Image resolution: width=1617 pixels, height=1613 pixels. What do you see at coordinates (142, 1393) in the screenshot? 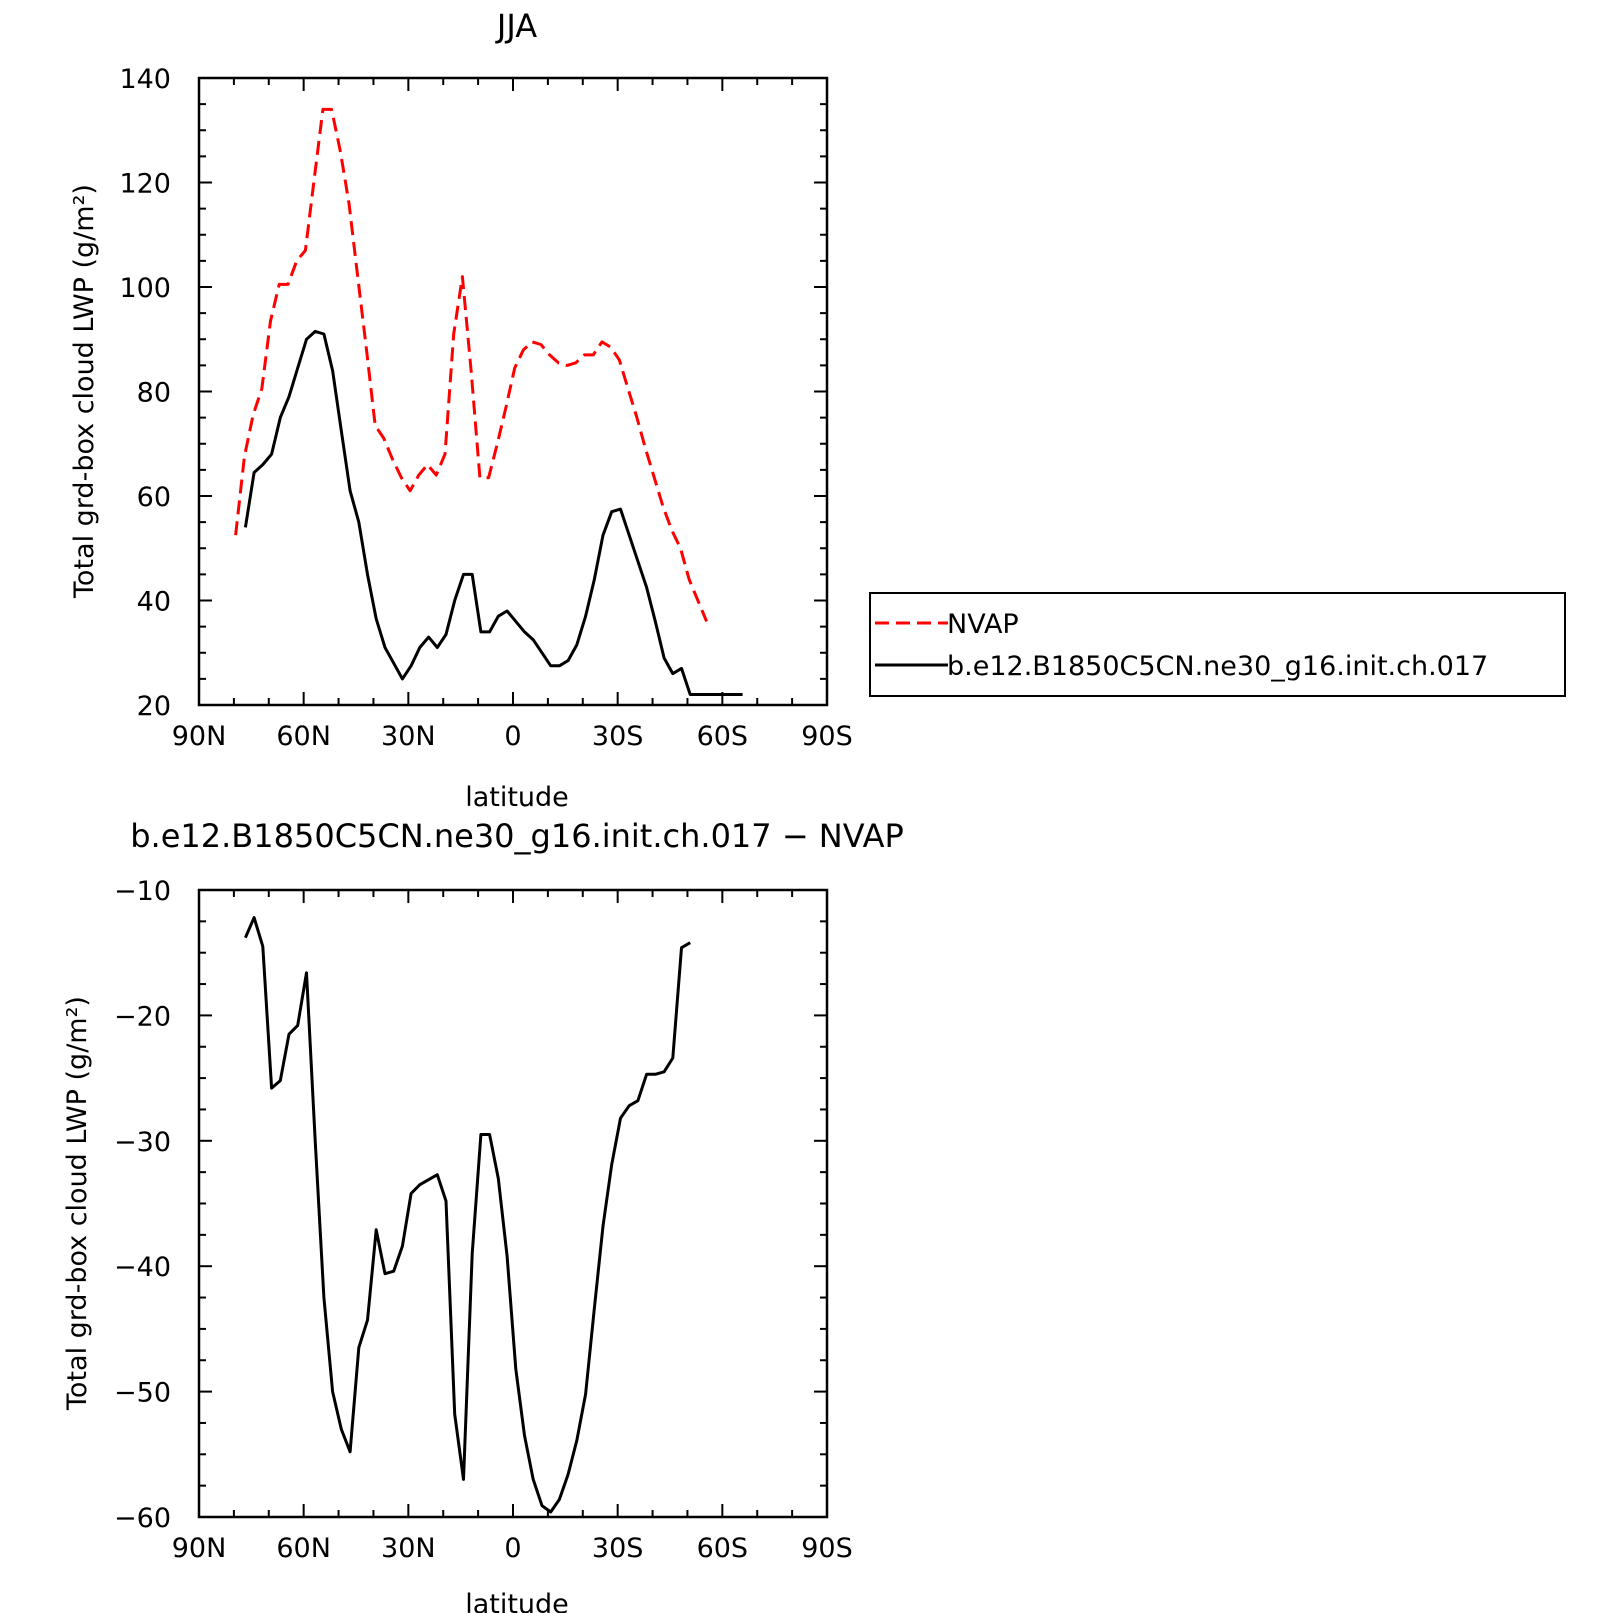
I see `y-tick-label: −50` at bounding box center [142, 1393].